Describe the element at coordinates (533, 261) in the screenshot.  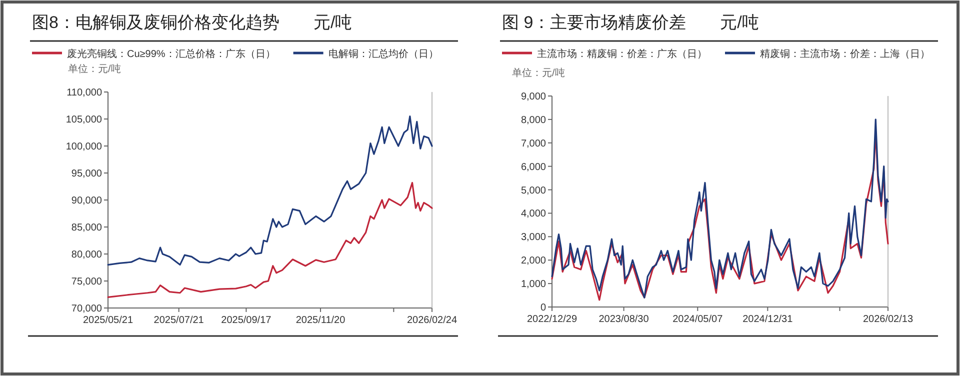
I see `y-tick-label: 2,000` at that location.